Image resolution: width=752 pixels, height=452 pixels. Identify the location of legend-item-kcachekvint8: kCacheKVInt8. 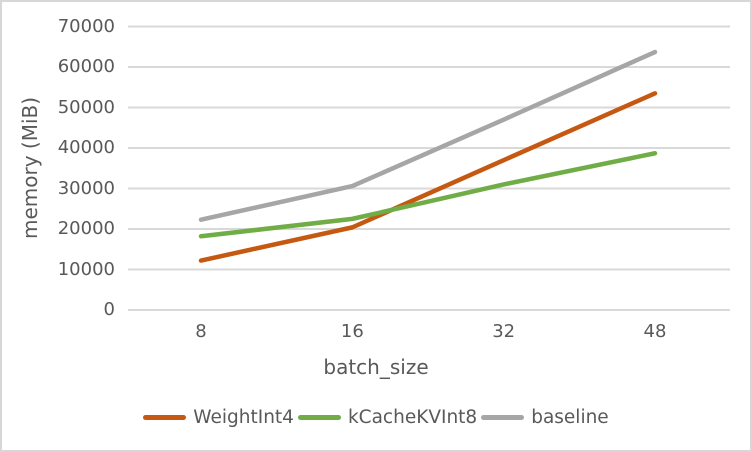
(387, 417).